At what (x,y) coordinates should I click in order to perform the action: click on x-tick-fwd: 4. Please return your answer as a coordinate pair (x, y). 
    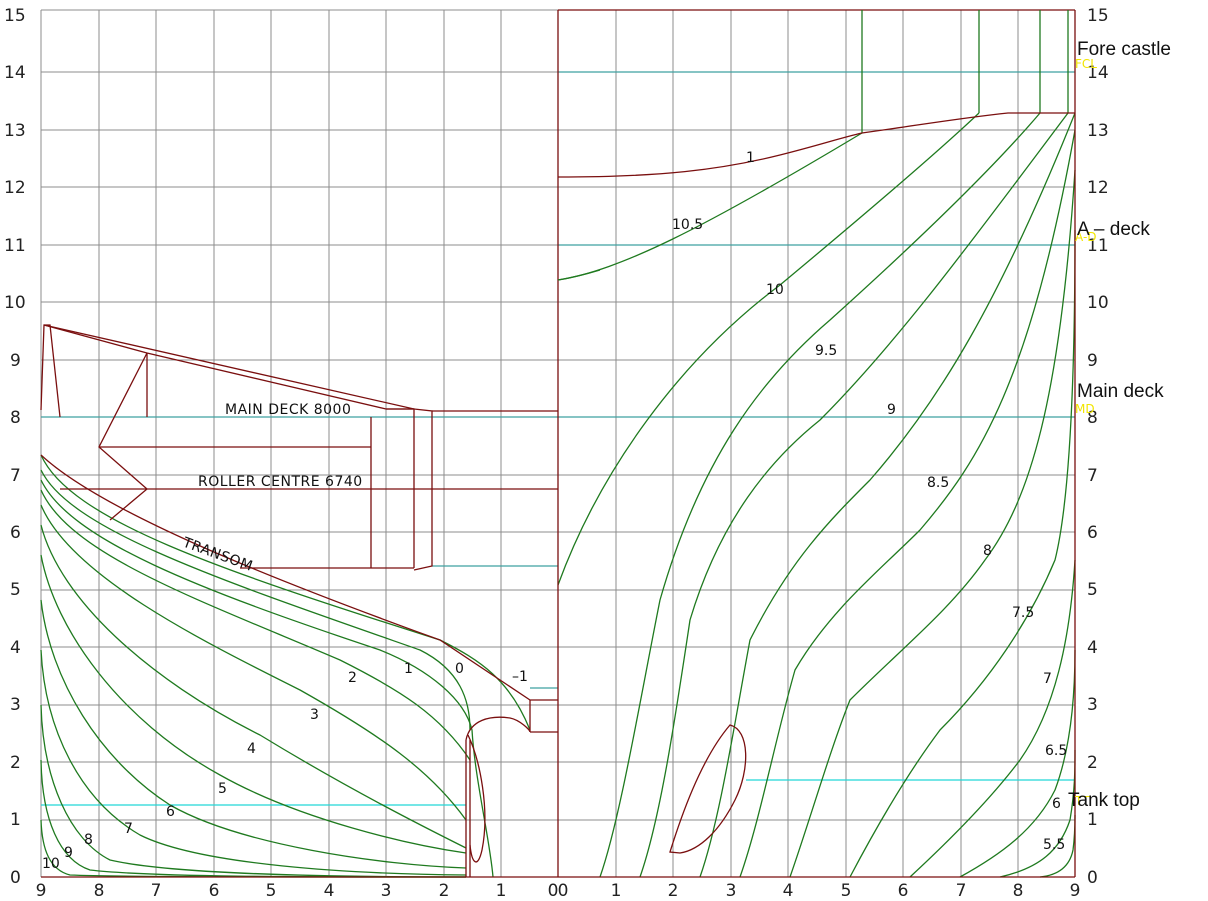
    Looking at the image, I should click on (788, 891).